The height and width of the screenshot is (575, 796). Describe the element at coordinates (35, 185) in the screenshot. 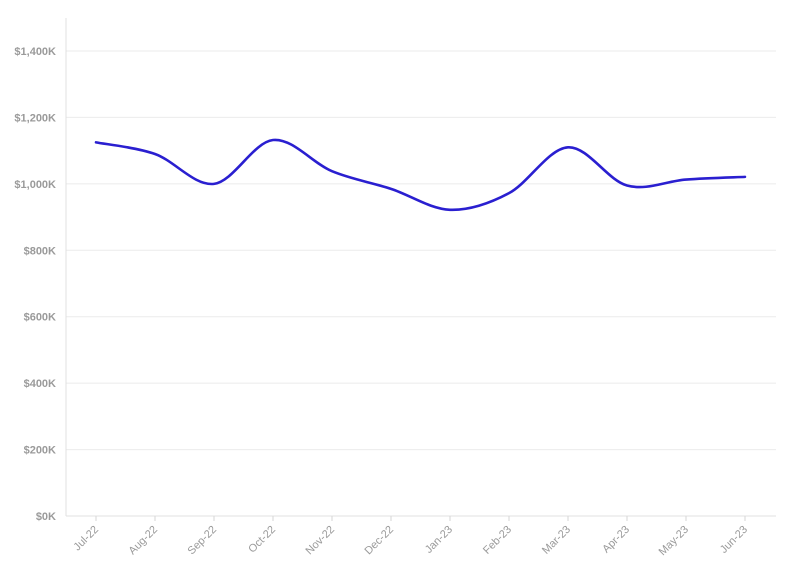

I see `y-tick-label: $1,000K` at that location.